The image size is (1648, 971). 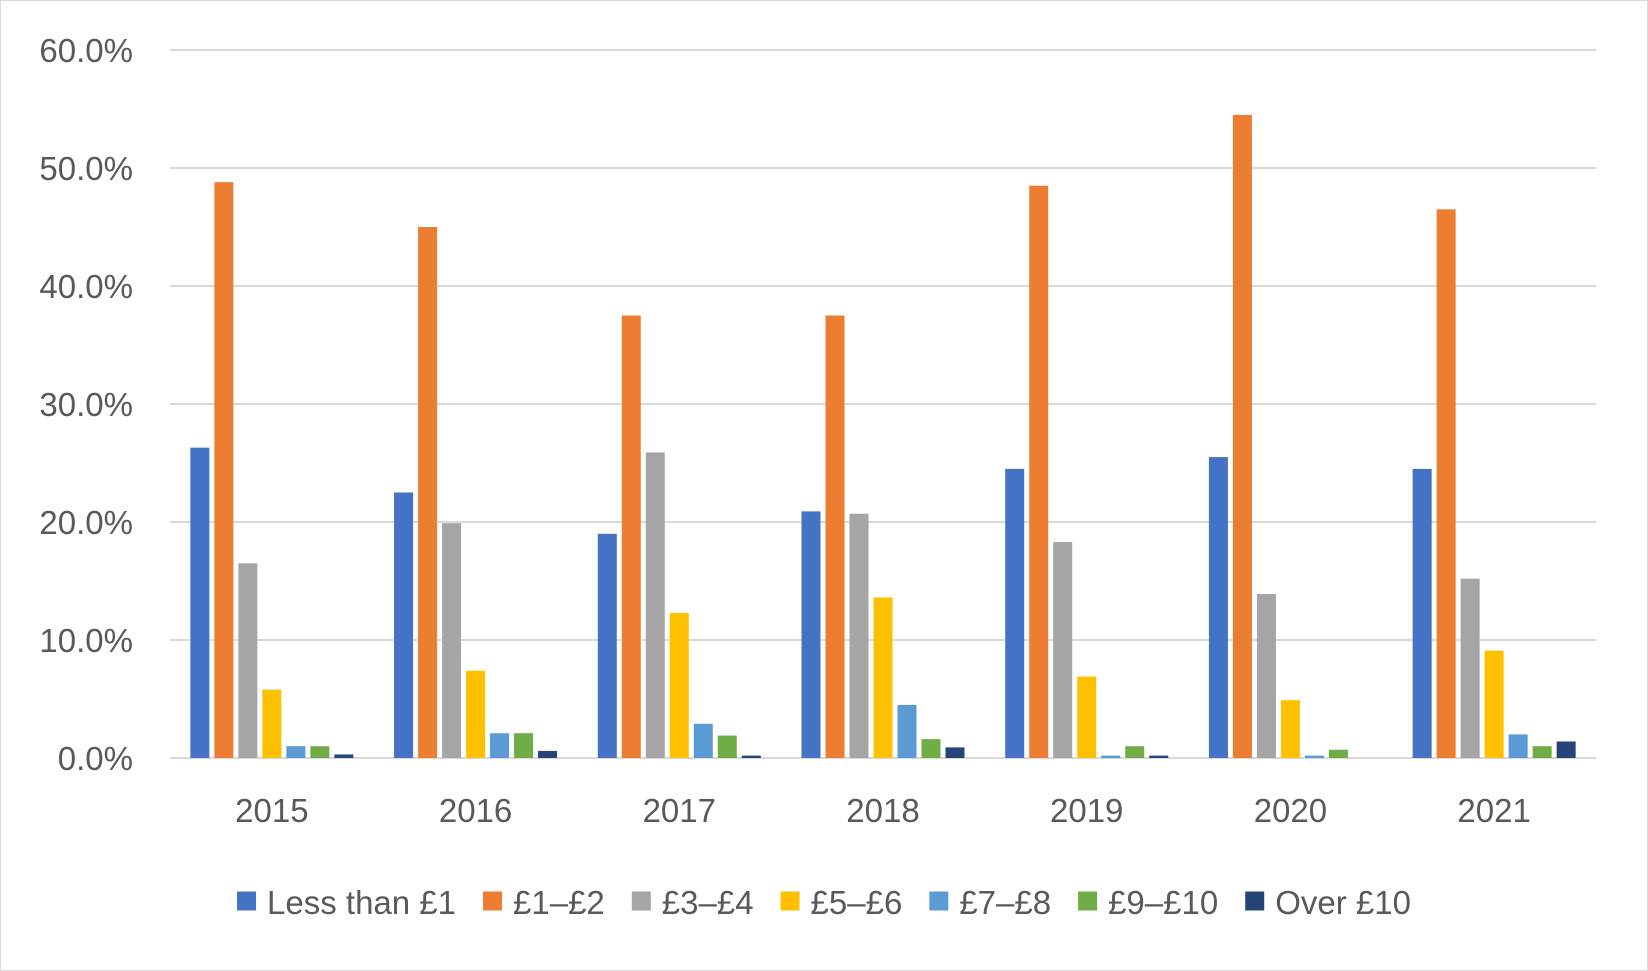 What do you see at coordinates (1493, 810) in the screenshot?
I see `x-tick-label: 2021` at bounding box center [1493, 810].